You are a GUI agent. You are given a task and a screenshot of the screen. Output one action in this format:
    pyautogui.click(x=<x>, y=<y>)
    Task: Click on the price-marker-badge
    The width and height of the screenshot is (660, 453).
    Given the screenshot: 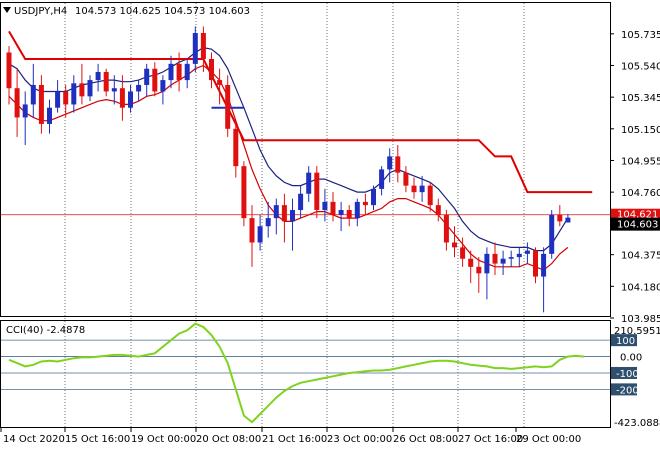 What is the action you would take?
    pyautogui.click(x=635, y=214)
    